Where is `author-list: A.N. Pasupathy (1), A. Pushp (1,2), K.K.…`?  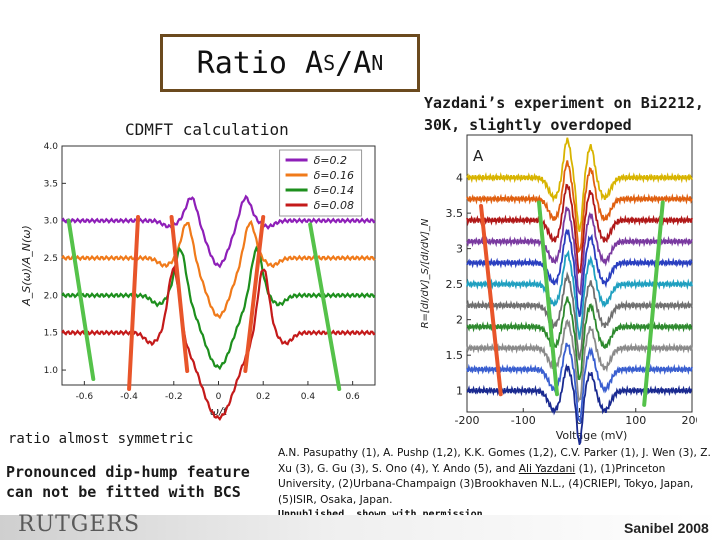
author-list: A.N. Pasupathy (1), A. Pushp (1,2), K.K.… is located at coordinates (494, 476).